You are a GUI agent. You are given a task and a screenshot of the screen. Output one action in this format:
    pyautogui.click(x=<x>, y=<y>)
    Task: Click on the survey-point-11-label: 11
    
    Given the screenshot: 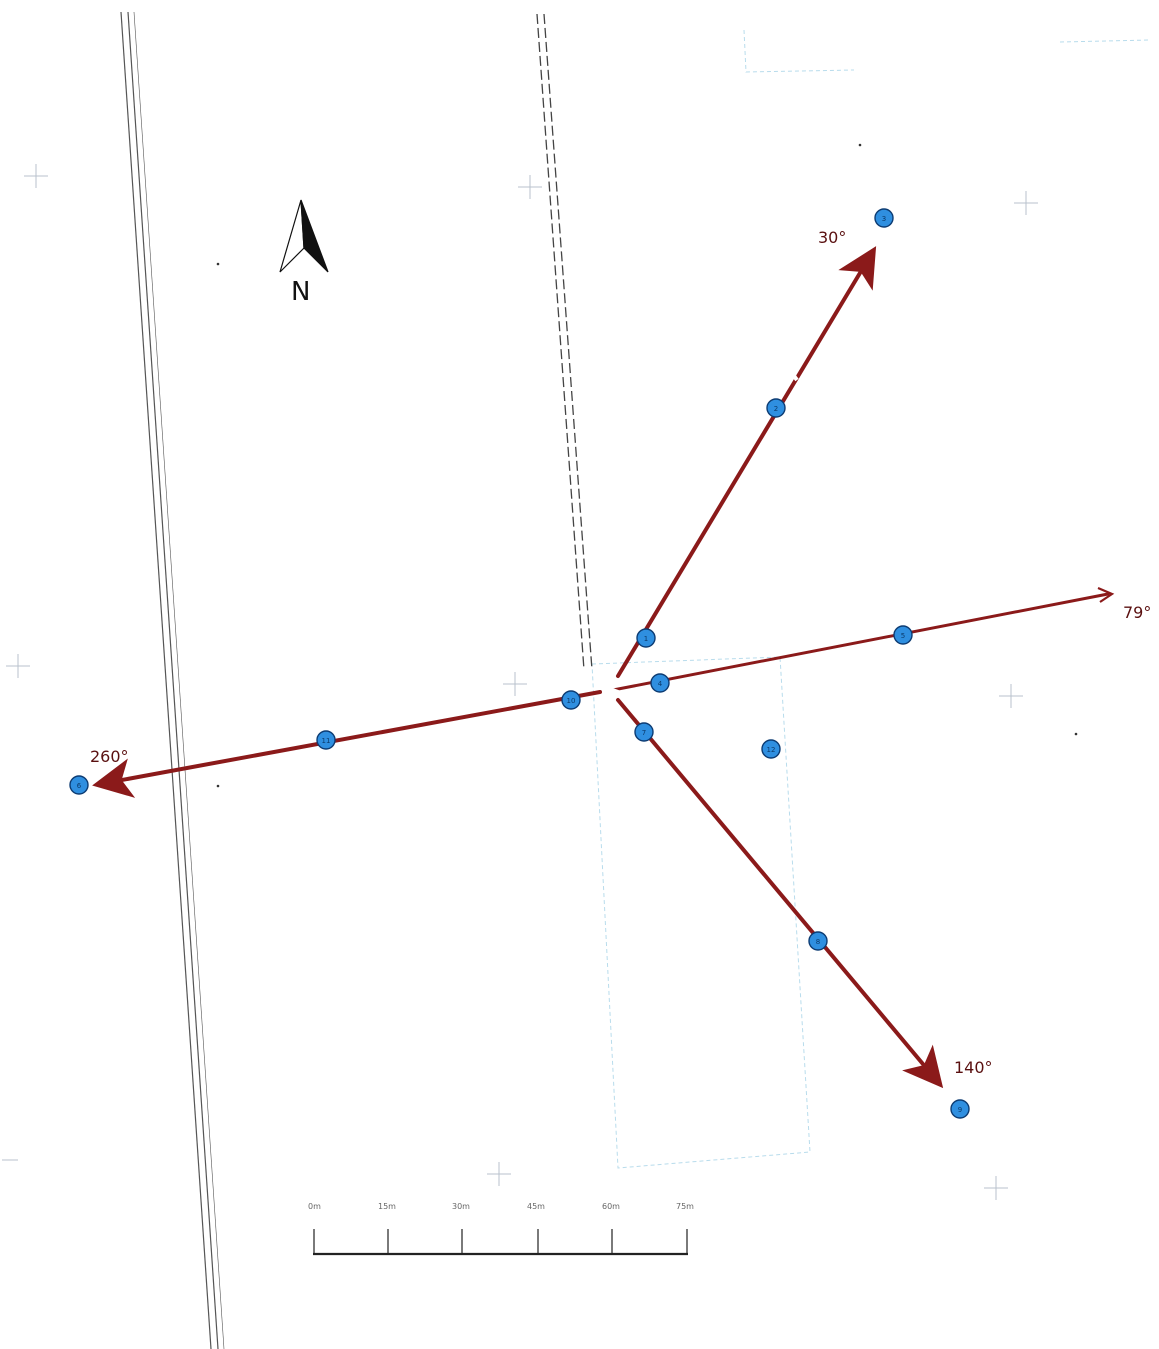 What is the action you would take?
    pyautogui.click(x=326, y=741)
    